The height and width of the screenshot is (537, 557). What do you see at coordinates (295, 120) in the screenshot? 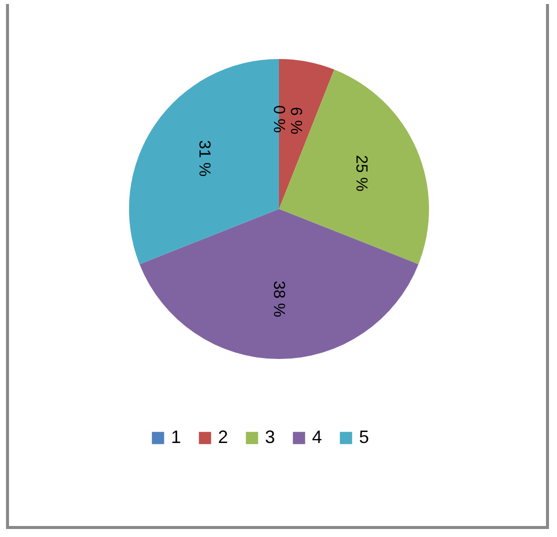
I see `data-label: 6 %` at bounding box center [295, 120].